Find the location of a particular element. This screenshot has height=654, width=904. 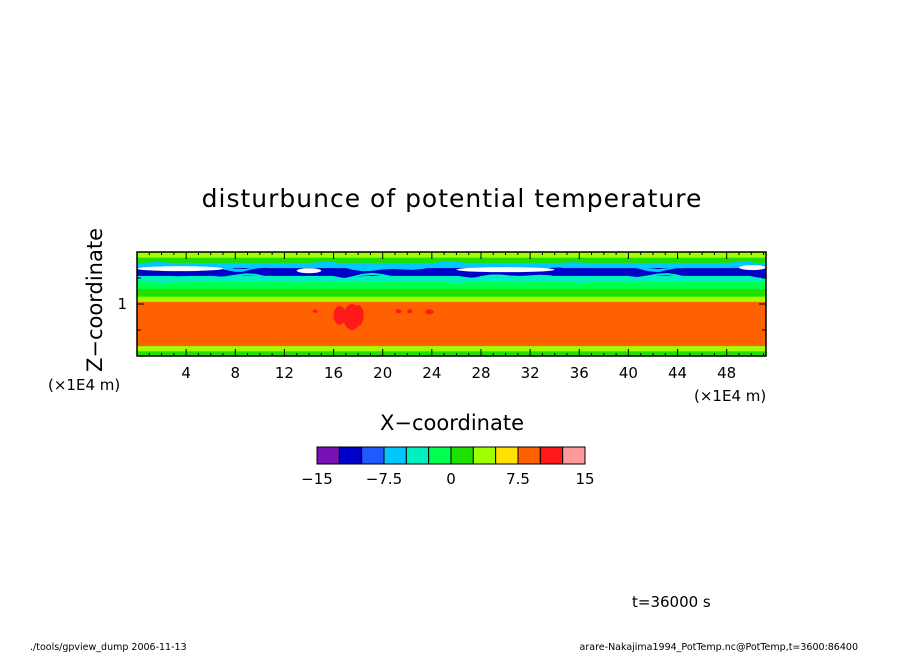

y-tick-label: 1 is located at coordinates (122, 304).